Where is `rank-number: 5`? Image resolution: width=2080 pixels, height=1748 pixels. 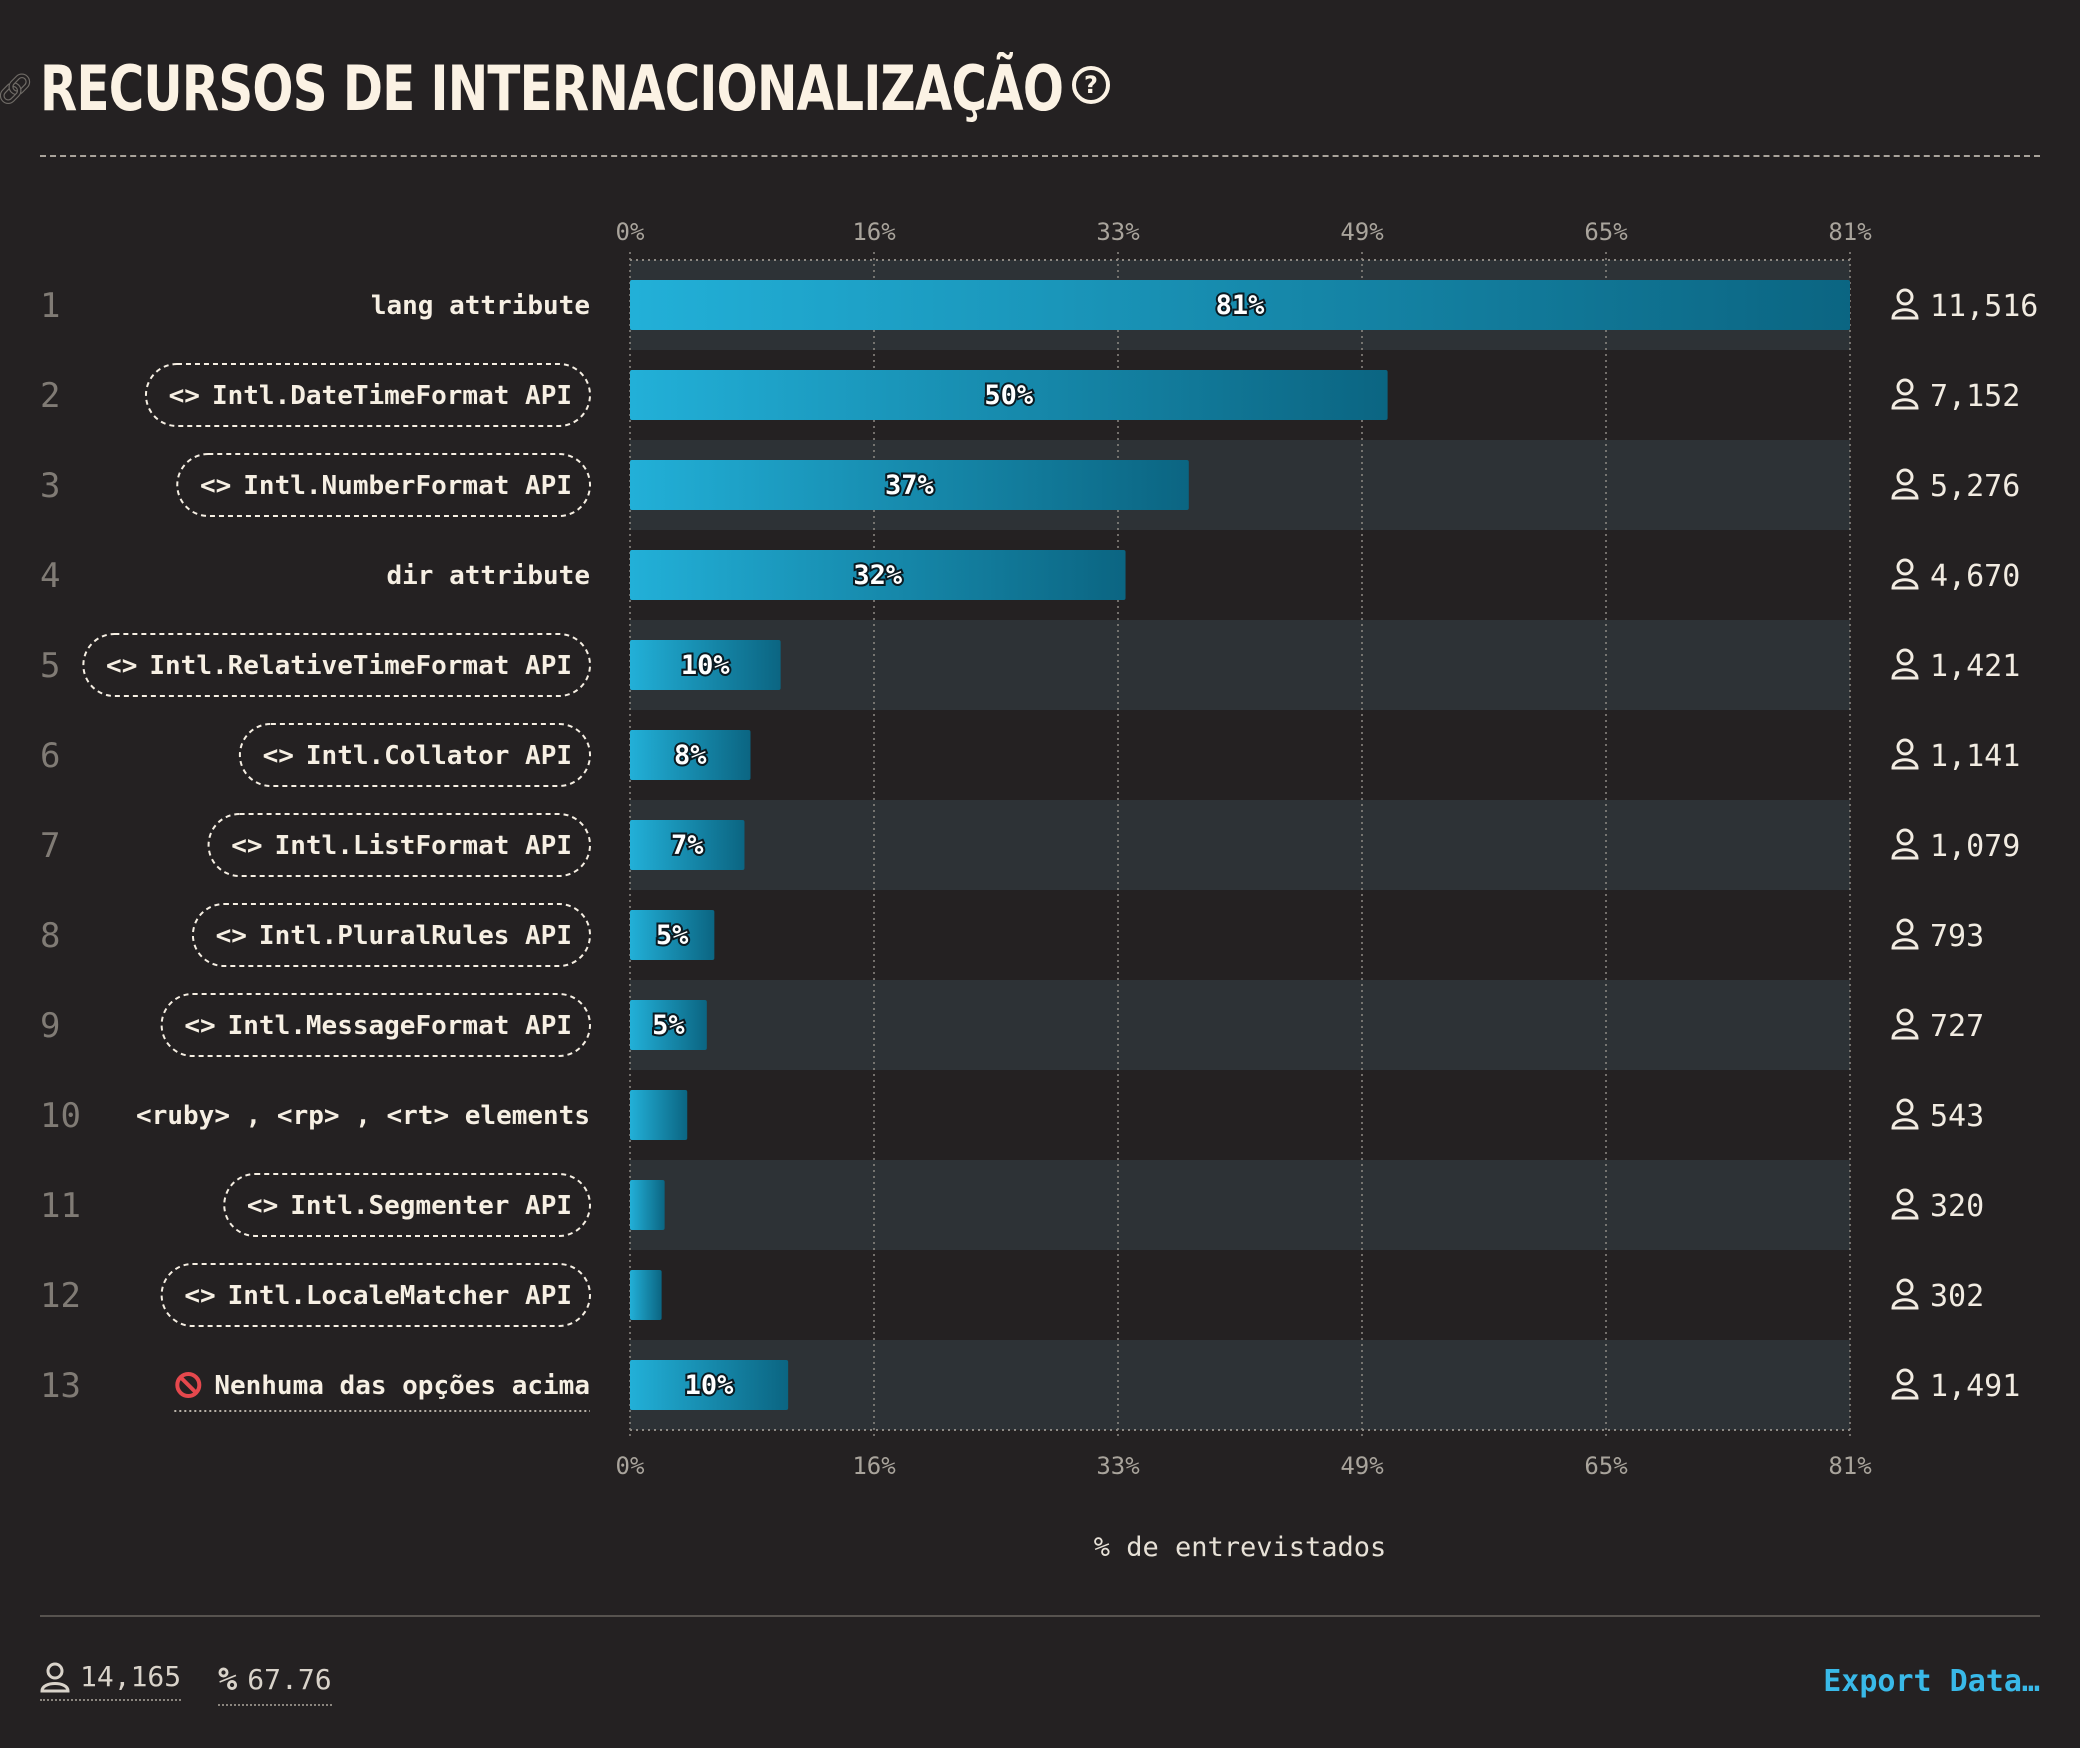 rank-number: 5 is located at coordinates (50, 666).